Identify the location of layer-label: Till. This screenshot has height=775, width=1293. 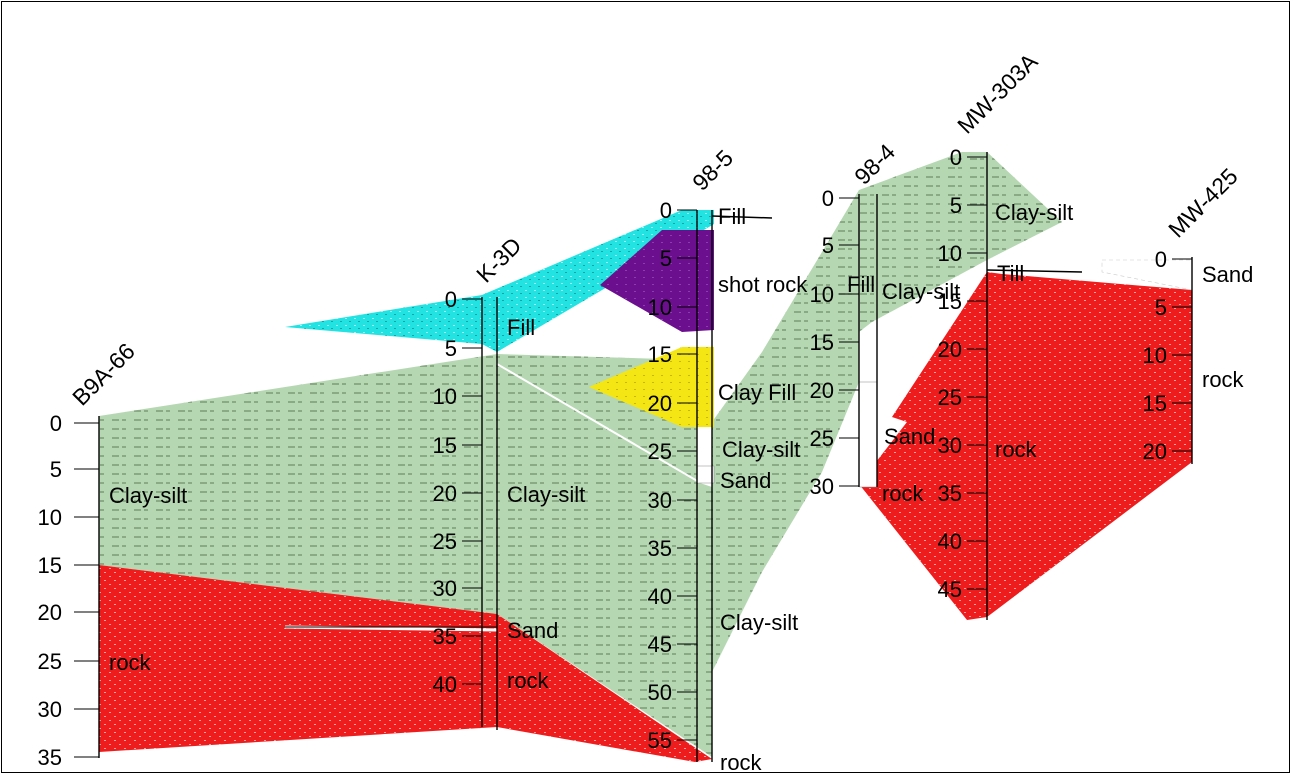
(1010, 273).